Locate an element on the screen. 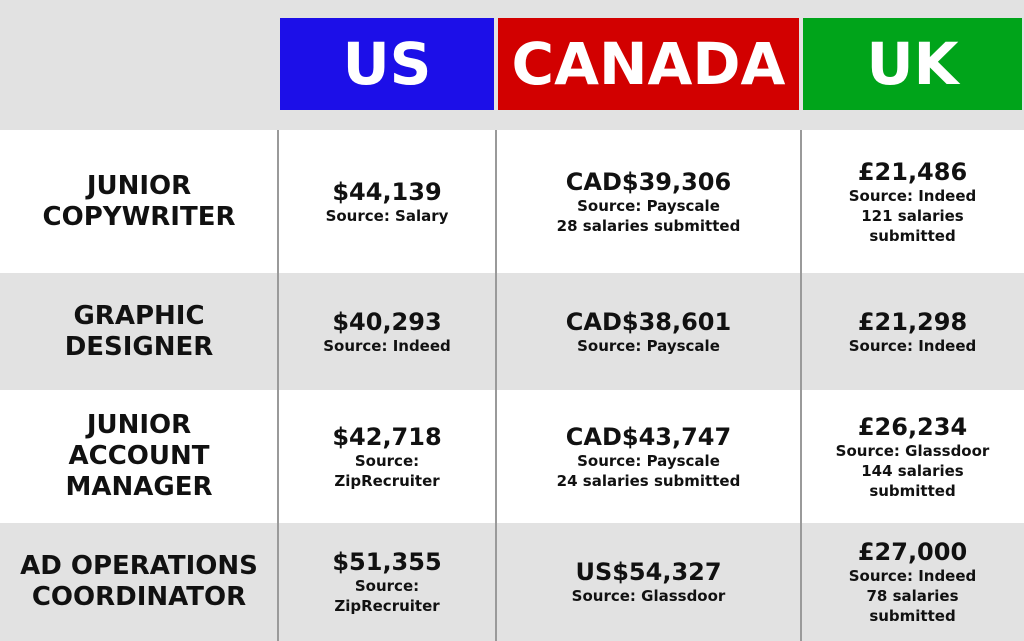  row-label: GRAPHIC DESIGNER is located at coordinates (139, 331).